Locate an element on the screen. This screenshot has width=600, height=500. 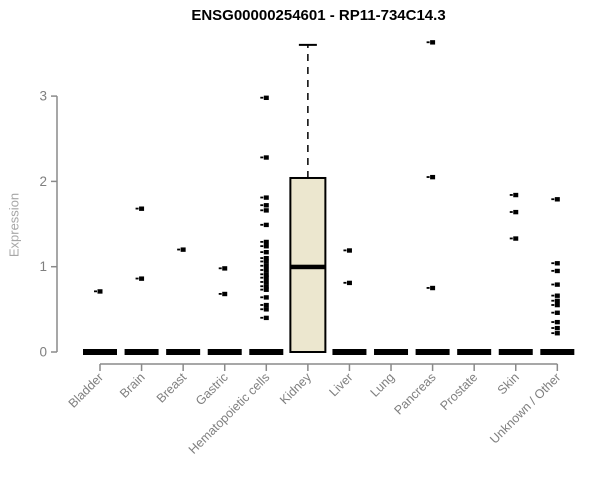
box-median is located at coordinates (308, 267).